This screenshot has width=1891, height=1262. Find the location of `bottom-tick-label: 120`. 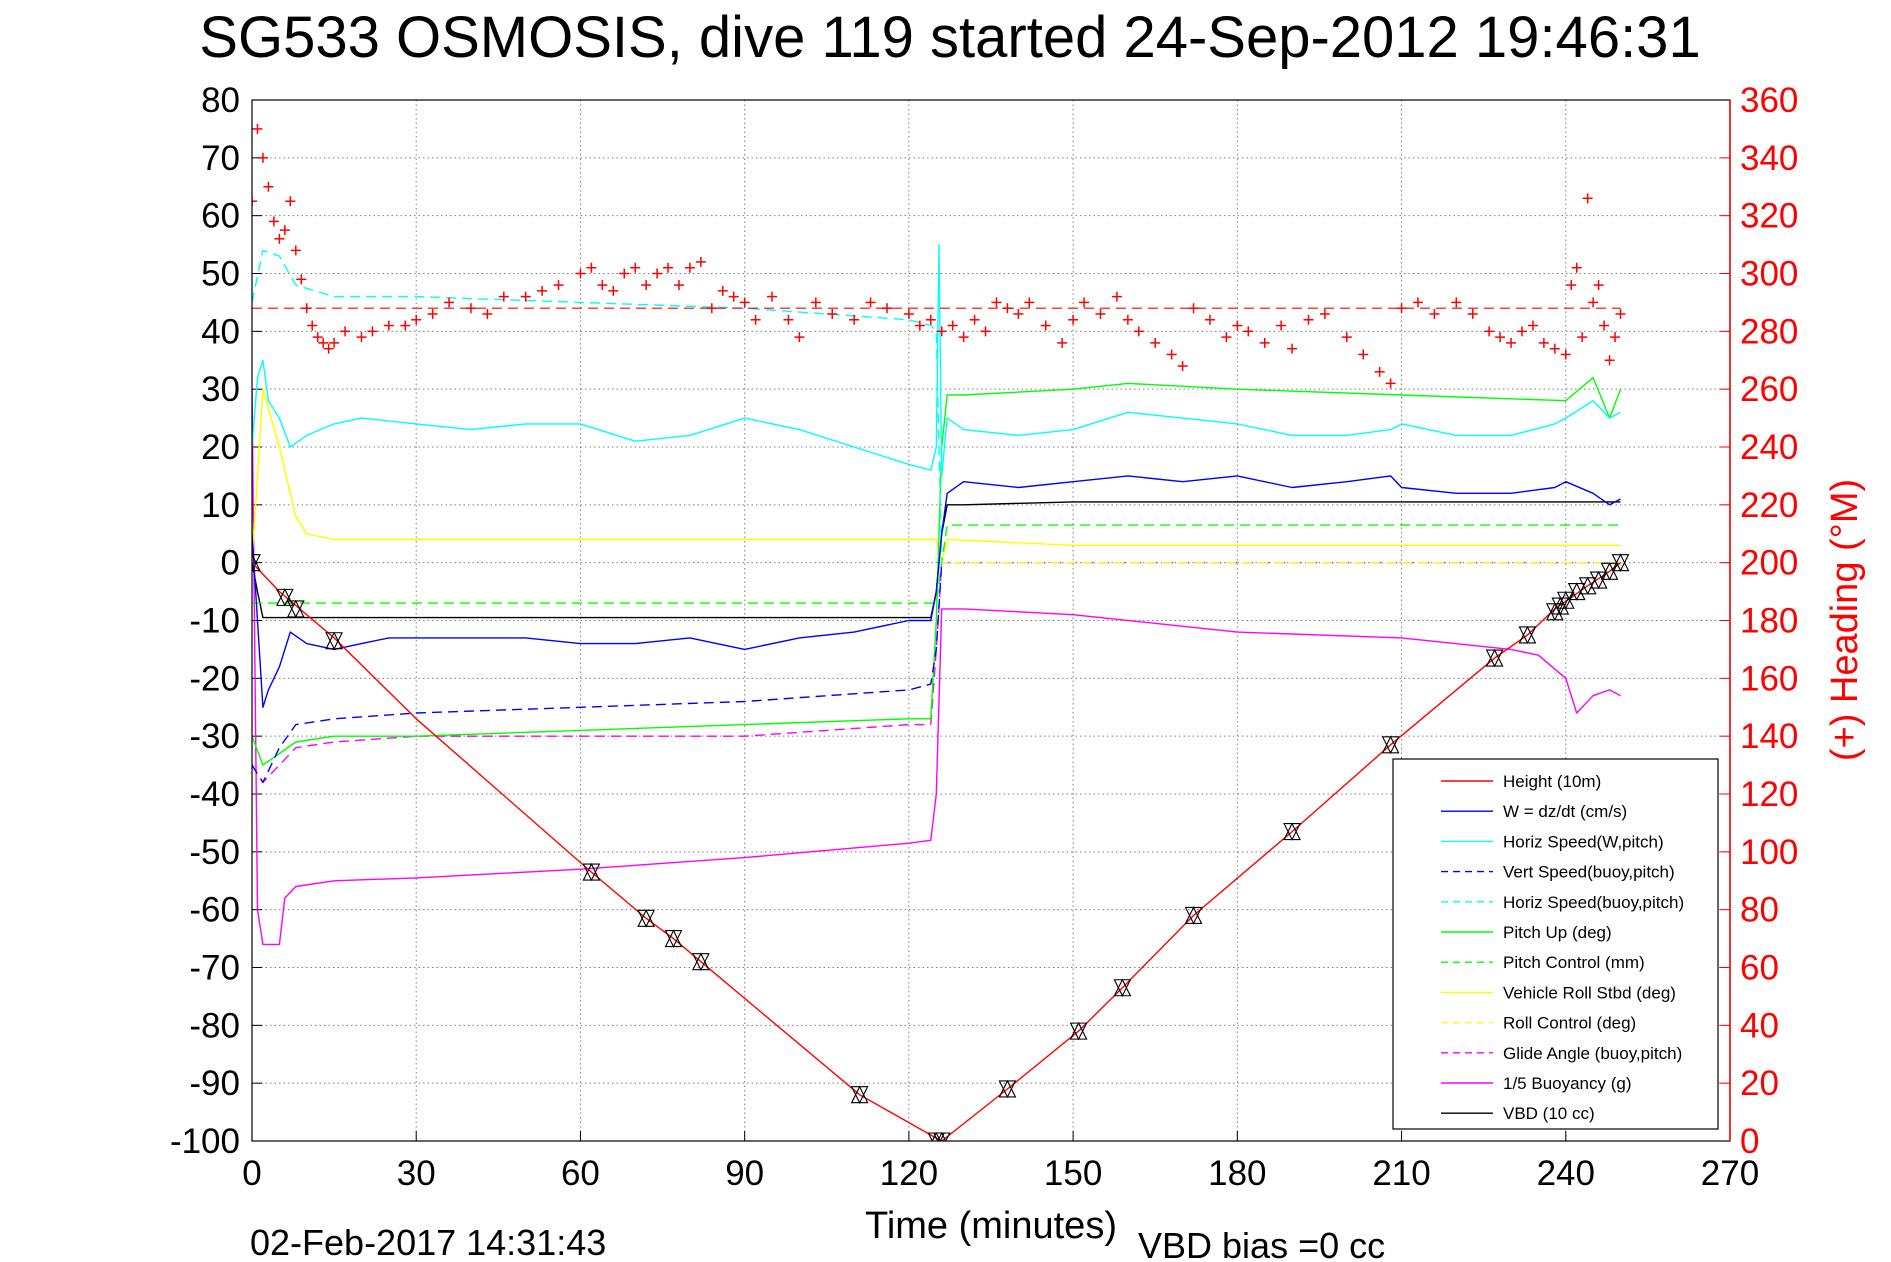

bottom-tick-label: 120 is located at coordinates (909, 1173).